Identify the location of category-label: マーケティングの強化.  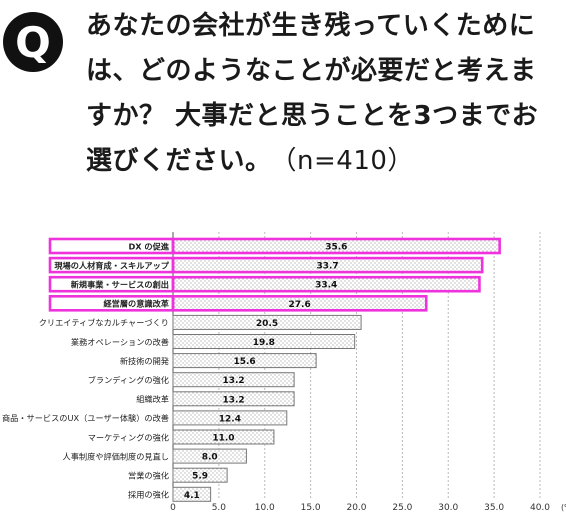
(128, 437).